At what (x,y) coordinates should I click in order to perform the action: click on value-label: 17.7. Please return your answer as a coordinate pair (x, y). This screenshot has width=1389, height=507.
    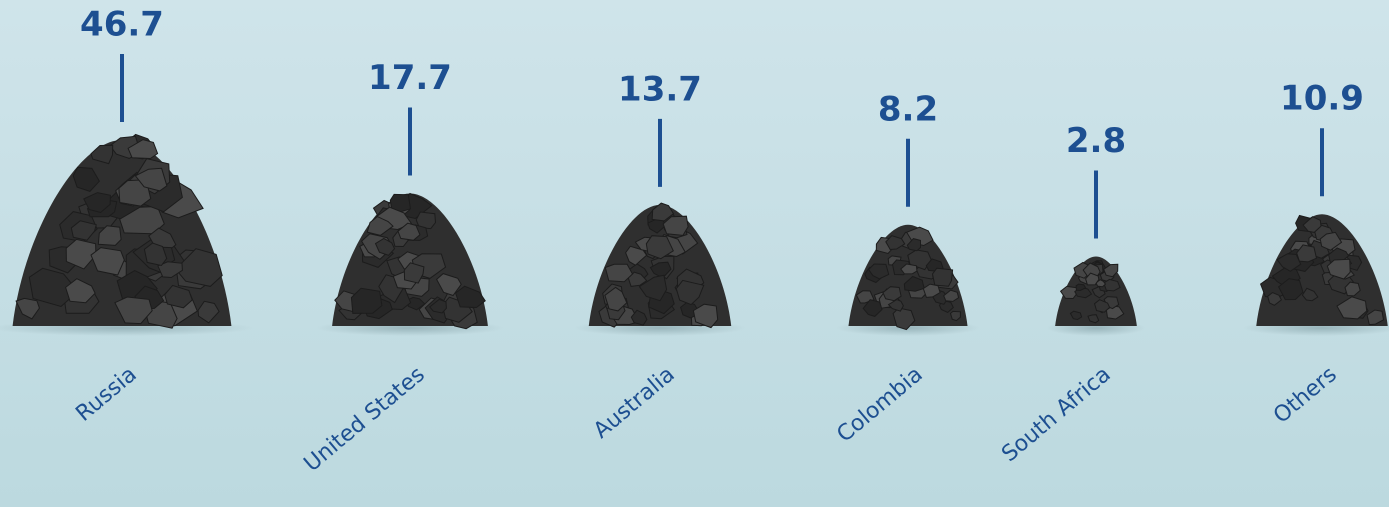
    Looking at the image, I should click on (410, 78).